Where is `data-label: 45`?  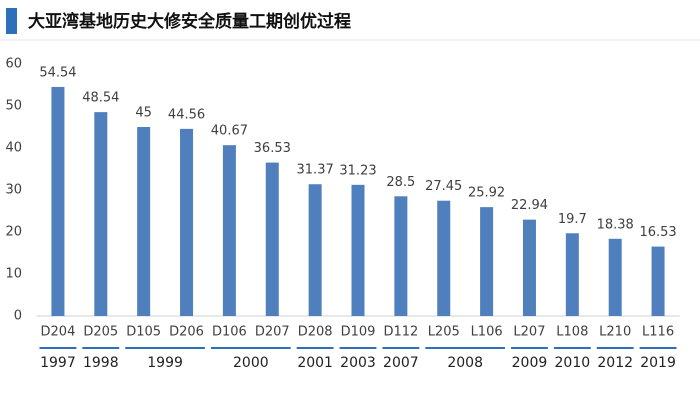
data-label: 45 is located at coordinates (143, 113).